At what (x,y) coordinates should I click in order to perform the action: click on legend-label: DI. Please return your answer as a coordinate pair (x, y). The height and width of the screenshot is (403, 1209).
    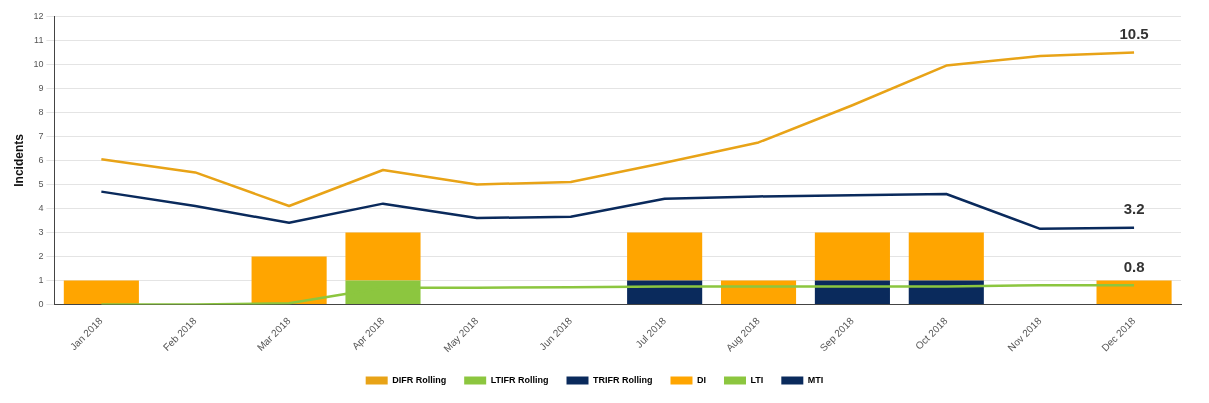
    Looking at the image, I should click on (701, 379).